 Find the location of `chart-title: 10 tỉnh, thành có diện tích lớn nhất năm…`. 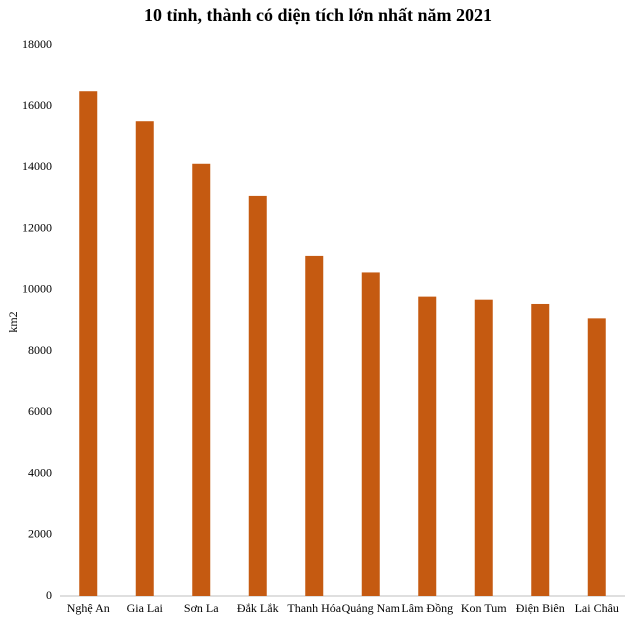

chart-title: 10 tỉnh, thành có diện tích lớn nhất năm… is located at coordinates (318, 15).